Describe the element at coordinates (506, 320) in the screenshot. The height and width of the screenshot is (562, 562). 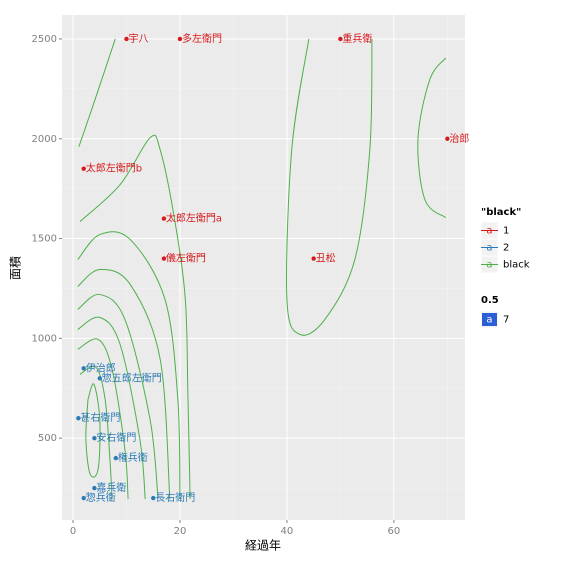
I see `size-legend-label: 7` at that location.